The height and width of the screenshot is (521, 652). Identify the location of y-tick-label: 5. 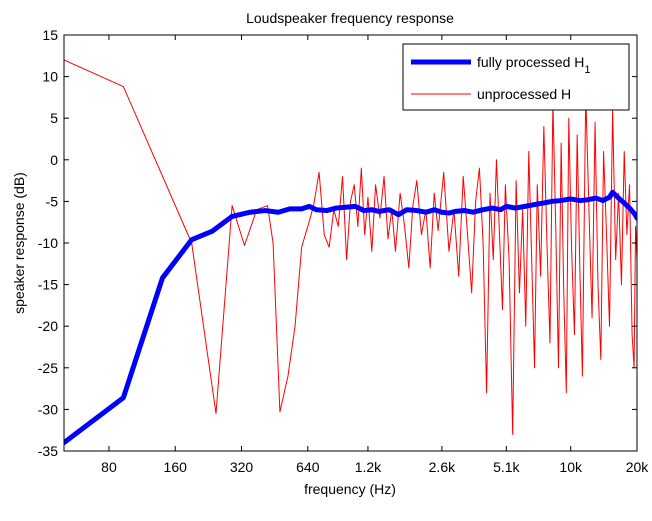
(54, 118).